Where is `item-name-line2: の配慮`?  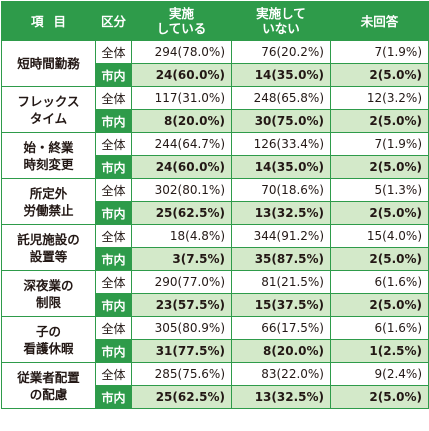 item-name-line2: の配慮 is located at coordinates (48, 394).